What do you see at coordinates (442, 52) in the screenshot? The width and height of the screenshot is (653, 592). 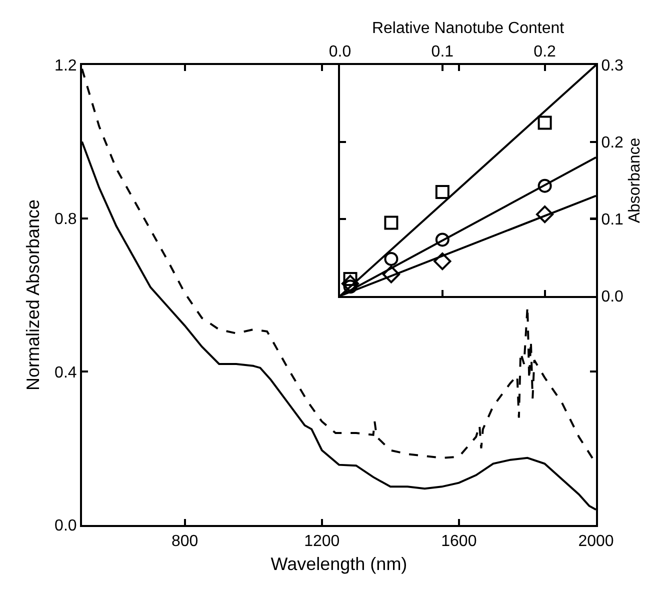 I see `x-tick-label: 0.1` at bounding box center [442, 52].